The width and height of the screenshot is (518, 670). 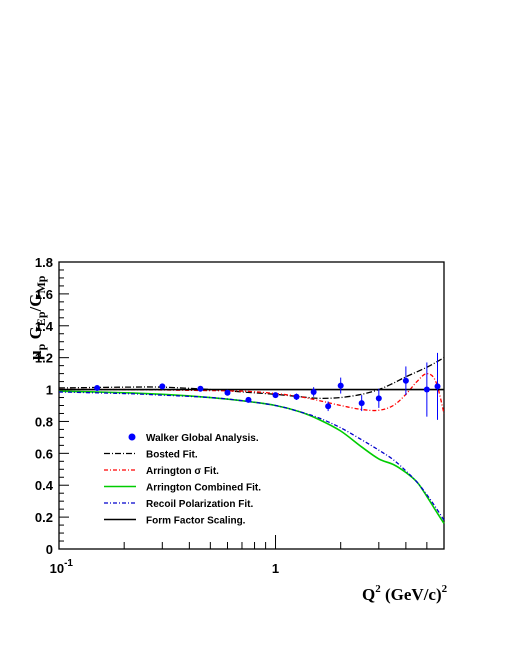 I want to click on legend-label: Bosted Fit., so click(x=172, y=455).